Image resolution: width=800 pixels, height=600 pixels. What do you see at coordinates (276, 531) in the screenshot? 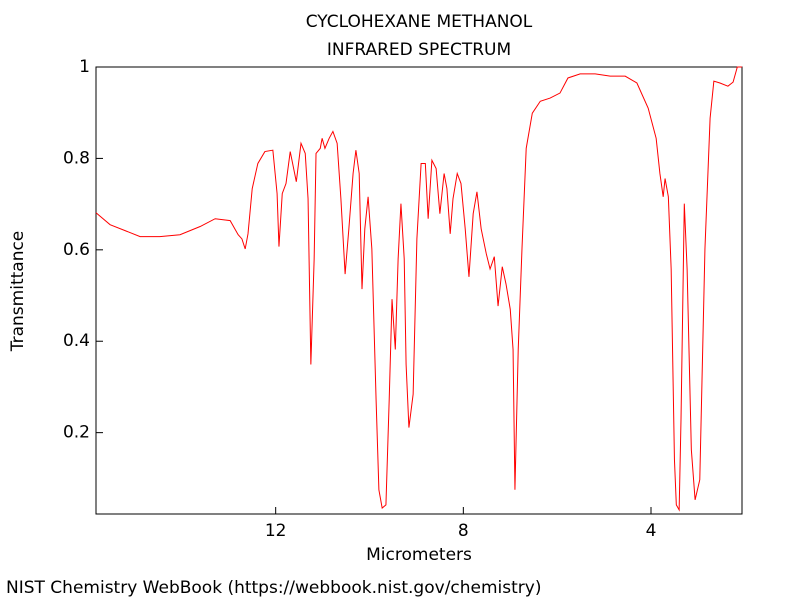
I see `x-tick-label: 12` at bounding box center [276, 531].